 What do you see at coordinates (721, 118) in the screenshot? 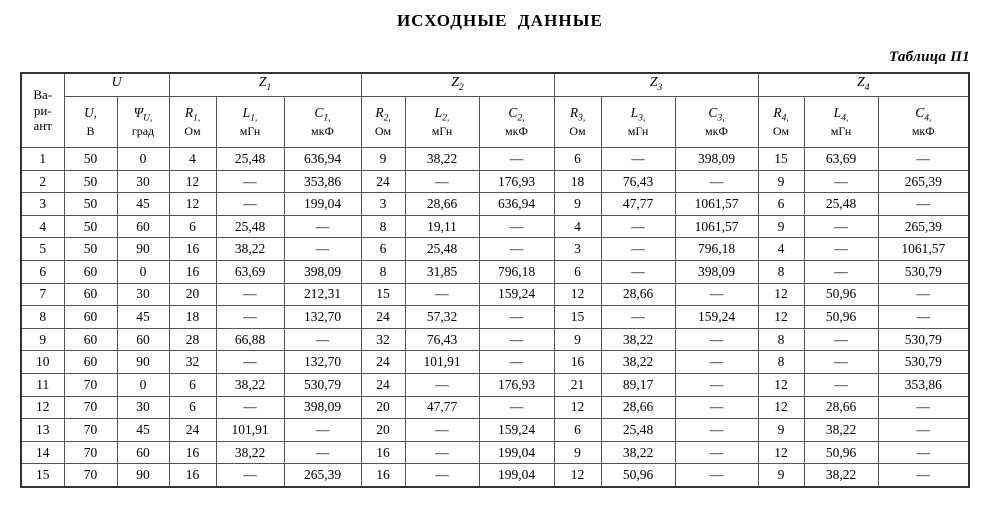
I see `header-col-c3-symbol-sub: 3,` at bounding box center [721, 118].